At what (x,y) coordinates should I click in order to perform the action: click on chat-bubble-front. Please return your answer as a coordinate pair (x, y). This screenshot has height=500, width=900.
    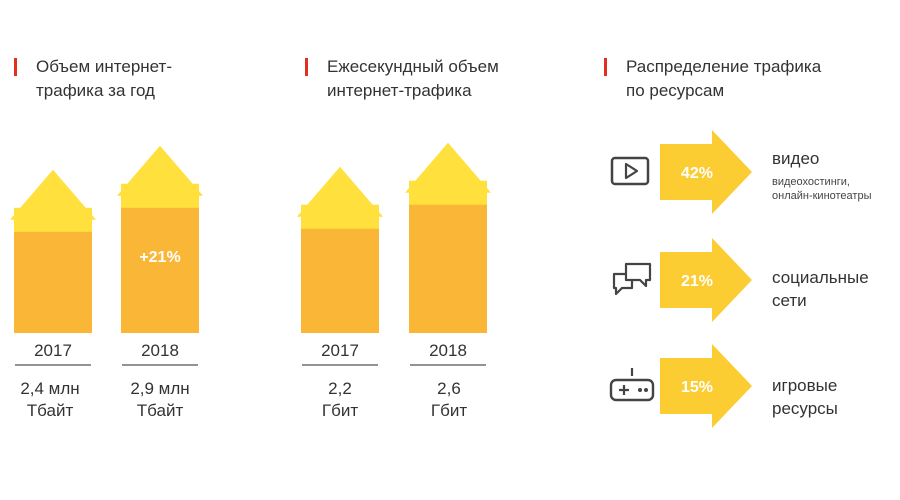
    Looking at the image, I should click on (638, 275).